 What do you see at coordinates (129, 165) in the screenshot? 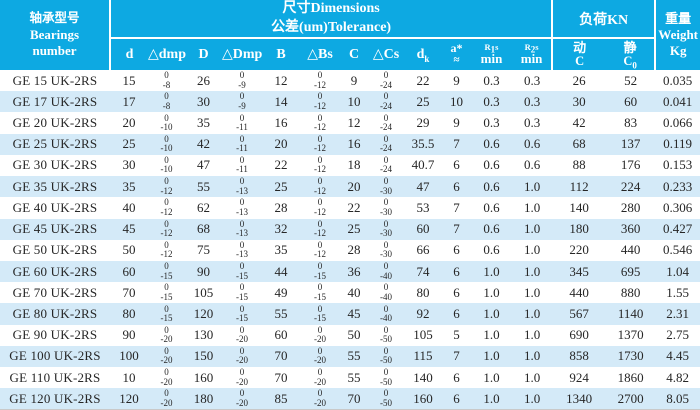
I see `cell-d: 30` at bounding box center [129, 165].